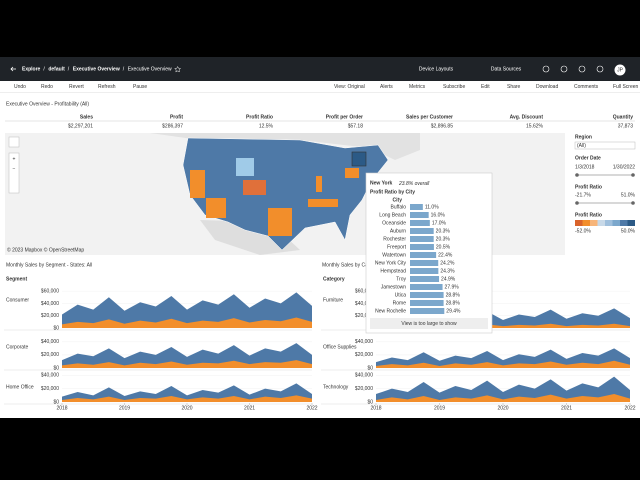 Image resolution: width=640 pixels, height=480 pixels. I want to click on x-tick-label: 2019, so click(124, 408).